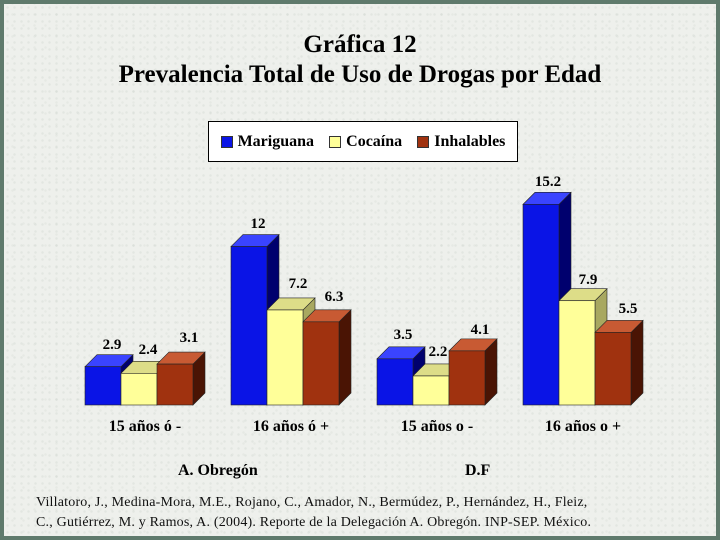 This screenshot has width=720, height=540. Describe the element at coordinates (437, 426) in the screenshot. I see `category-label-2: 15 años o -` at that location.